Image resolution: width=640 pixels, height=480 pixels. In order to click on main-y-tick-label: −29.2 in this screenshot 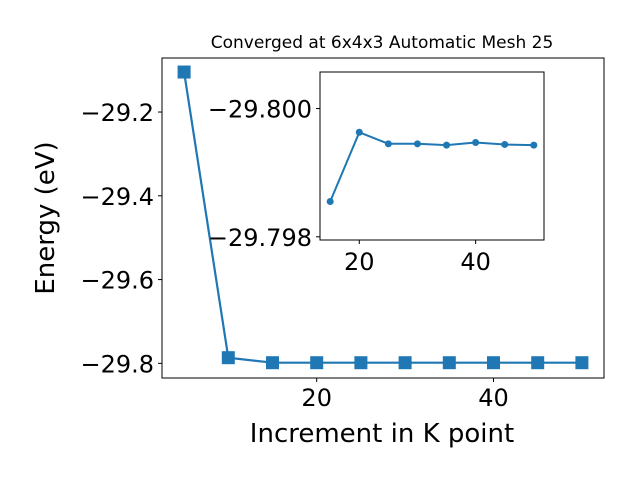, I will do `click(117, 113)`.